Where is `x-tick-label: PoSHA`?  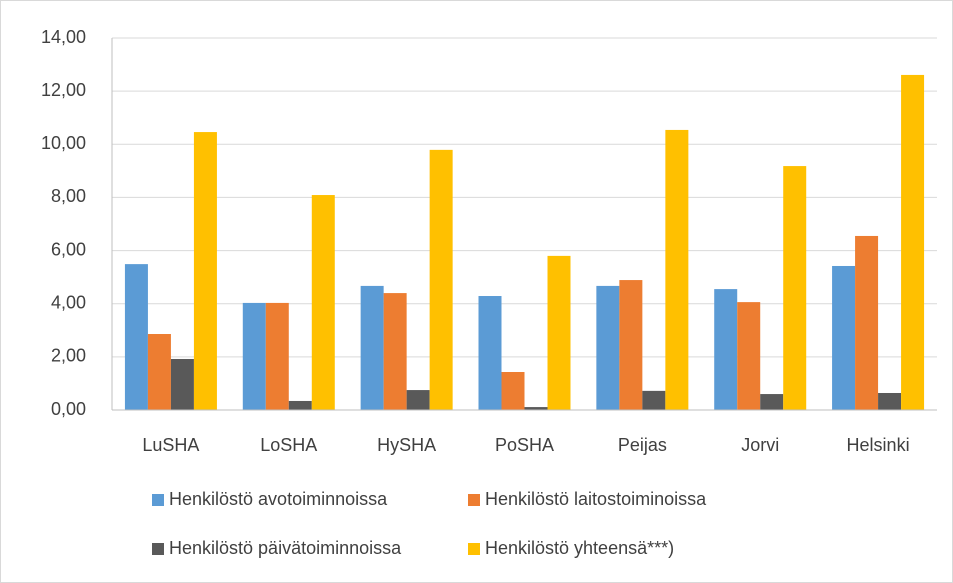 x-tick-label: PoSHA is located at coordinates (524, 445).